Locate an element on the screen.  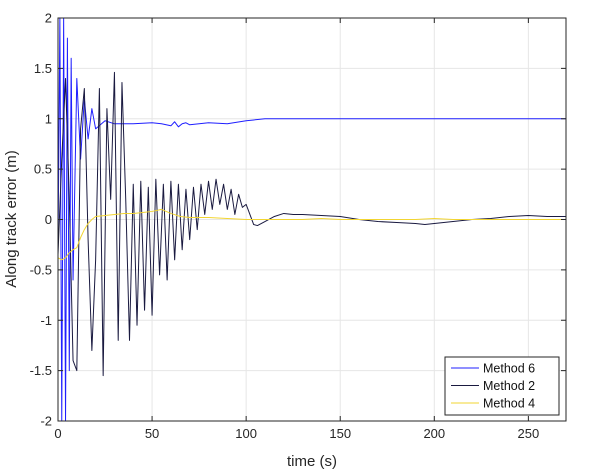
y-tick-label: 0.5 is located at coordinates (43, 169).